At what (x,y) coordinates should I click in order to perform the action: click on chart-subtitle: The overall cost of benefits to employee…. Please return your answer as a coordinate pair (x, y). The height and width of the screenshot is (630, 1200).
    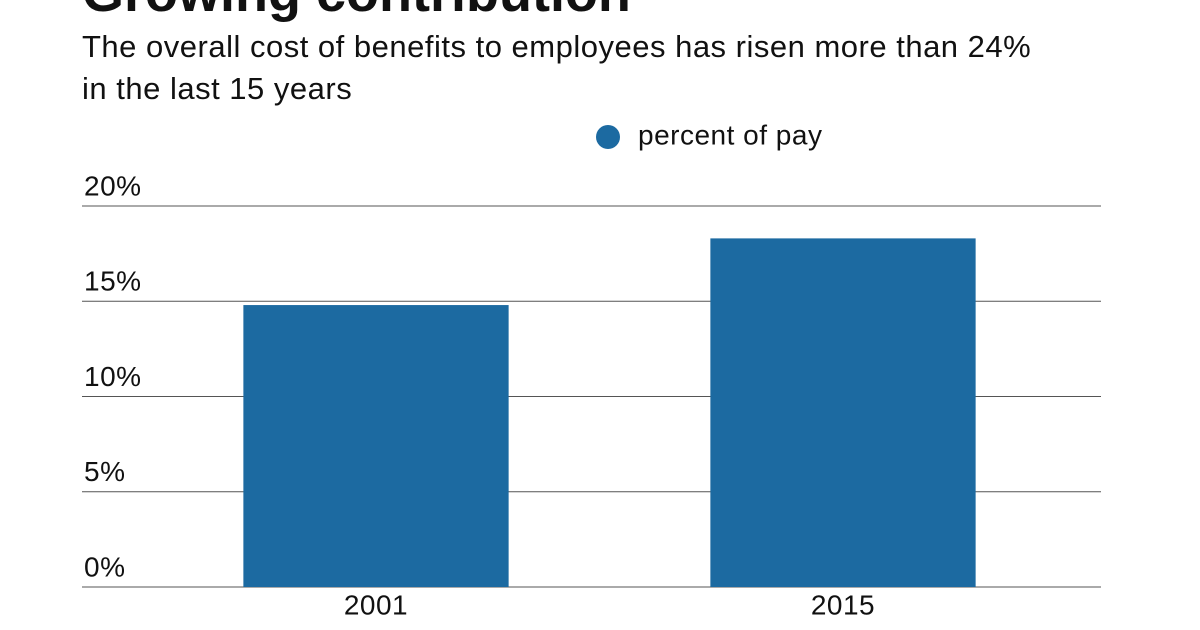
    Looking at the image, I should click on (557, 67).